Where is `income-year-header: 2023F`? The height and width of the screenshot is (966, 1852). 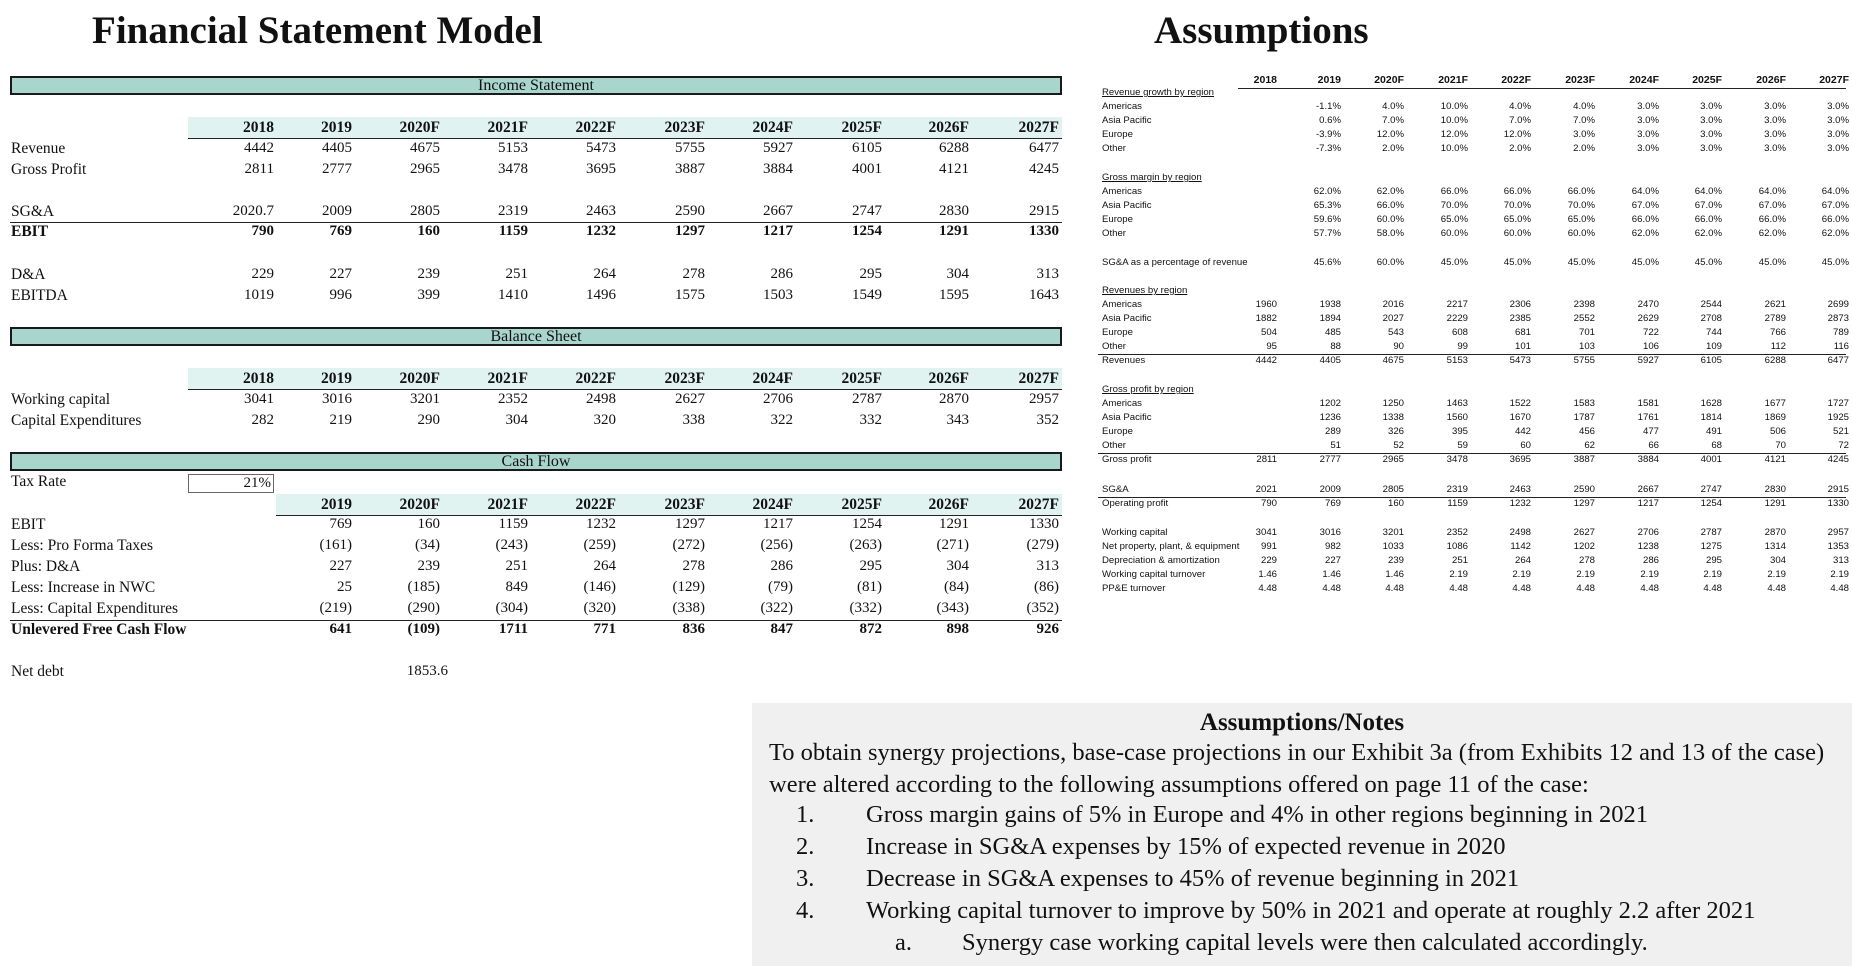
income-year-header: 2023F is located at coordinates (684, 127).